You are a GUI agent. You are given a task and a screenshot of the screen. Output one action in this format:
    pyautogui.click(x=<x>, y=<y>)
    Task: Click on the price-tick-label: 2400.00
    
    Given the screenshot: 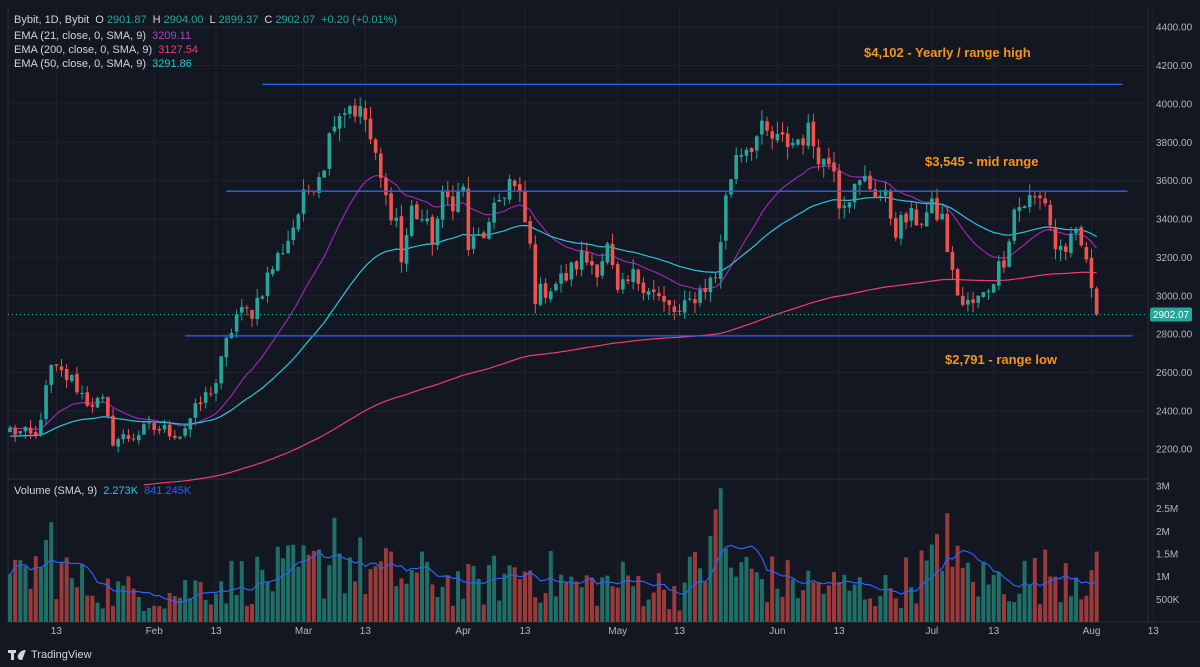 What is the action you would take?
    pyautogui.click(x=1174, y=411)
    